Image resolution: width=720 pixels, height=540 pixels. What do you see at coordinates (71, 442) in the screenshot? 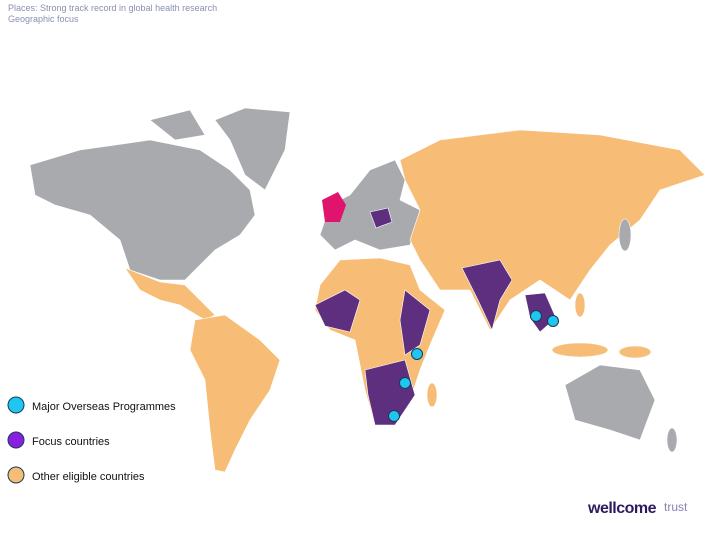
I see `legend-label: Focus countries` at bounding box center [71, 442].